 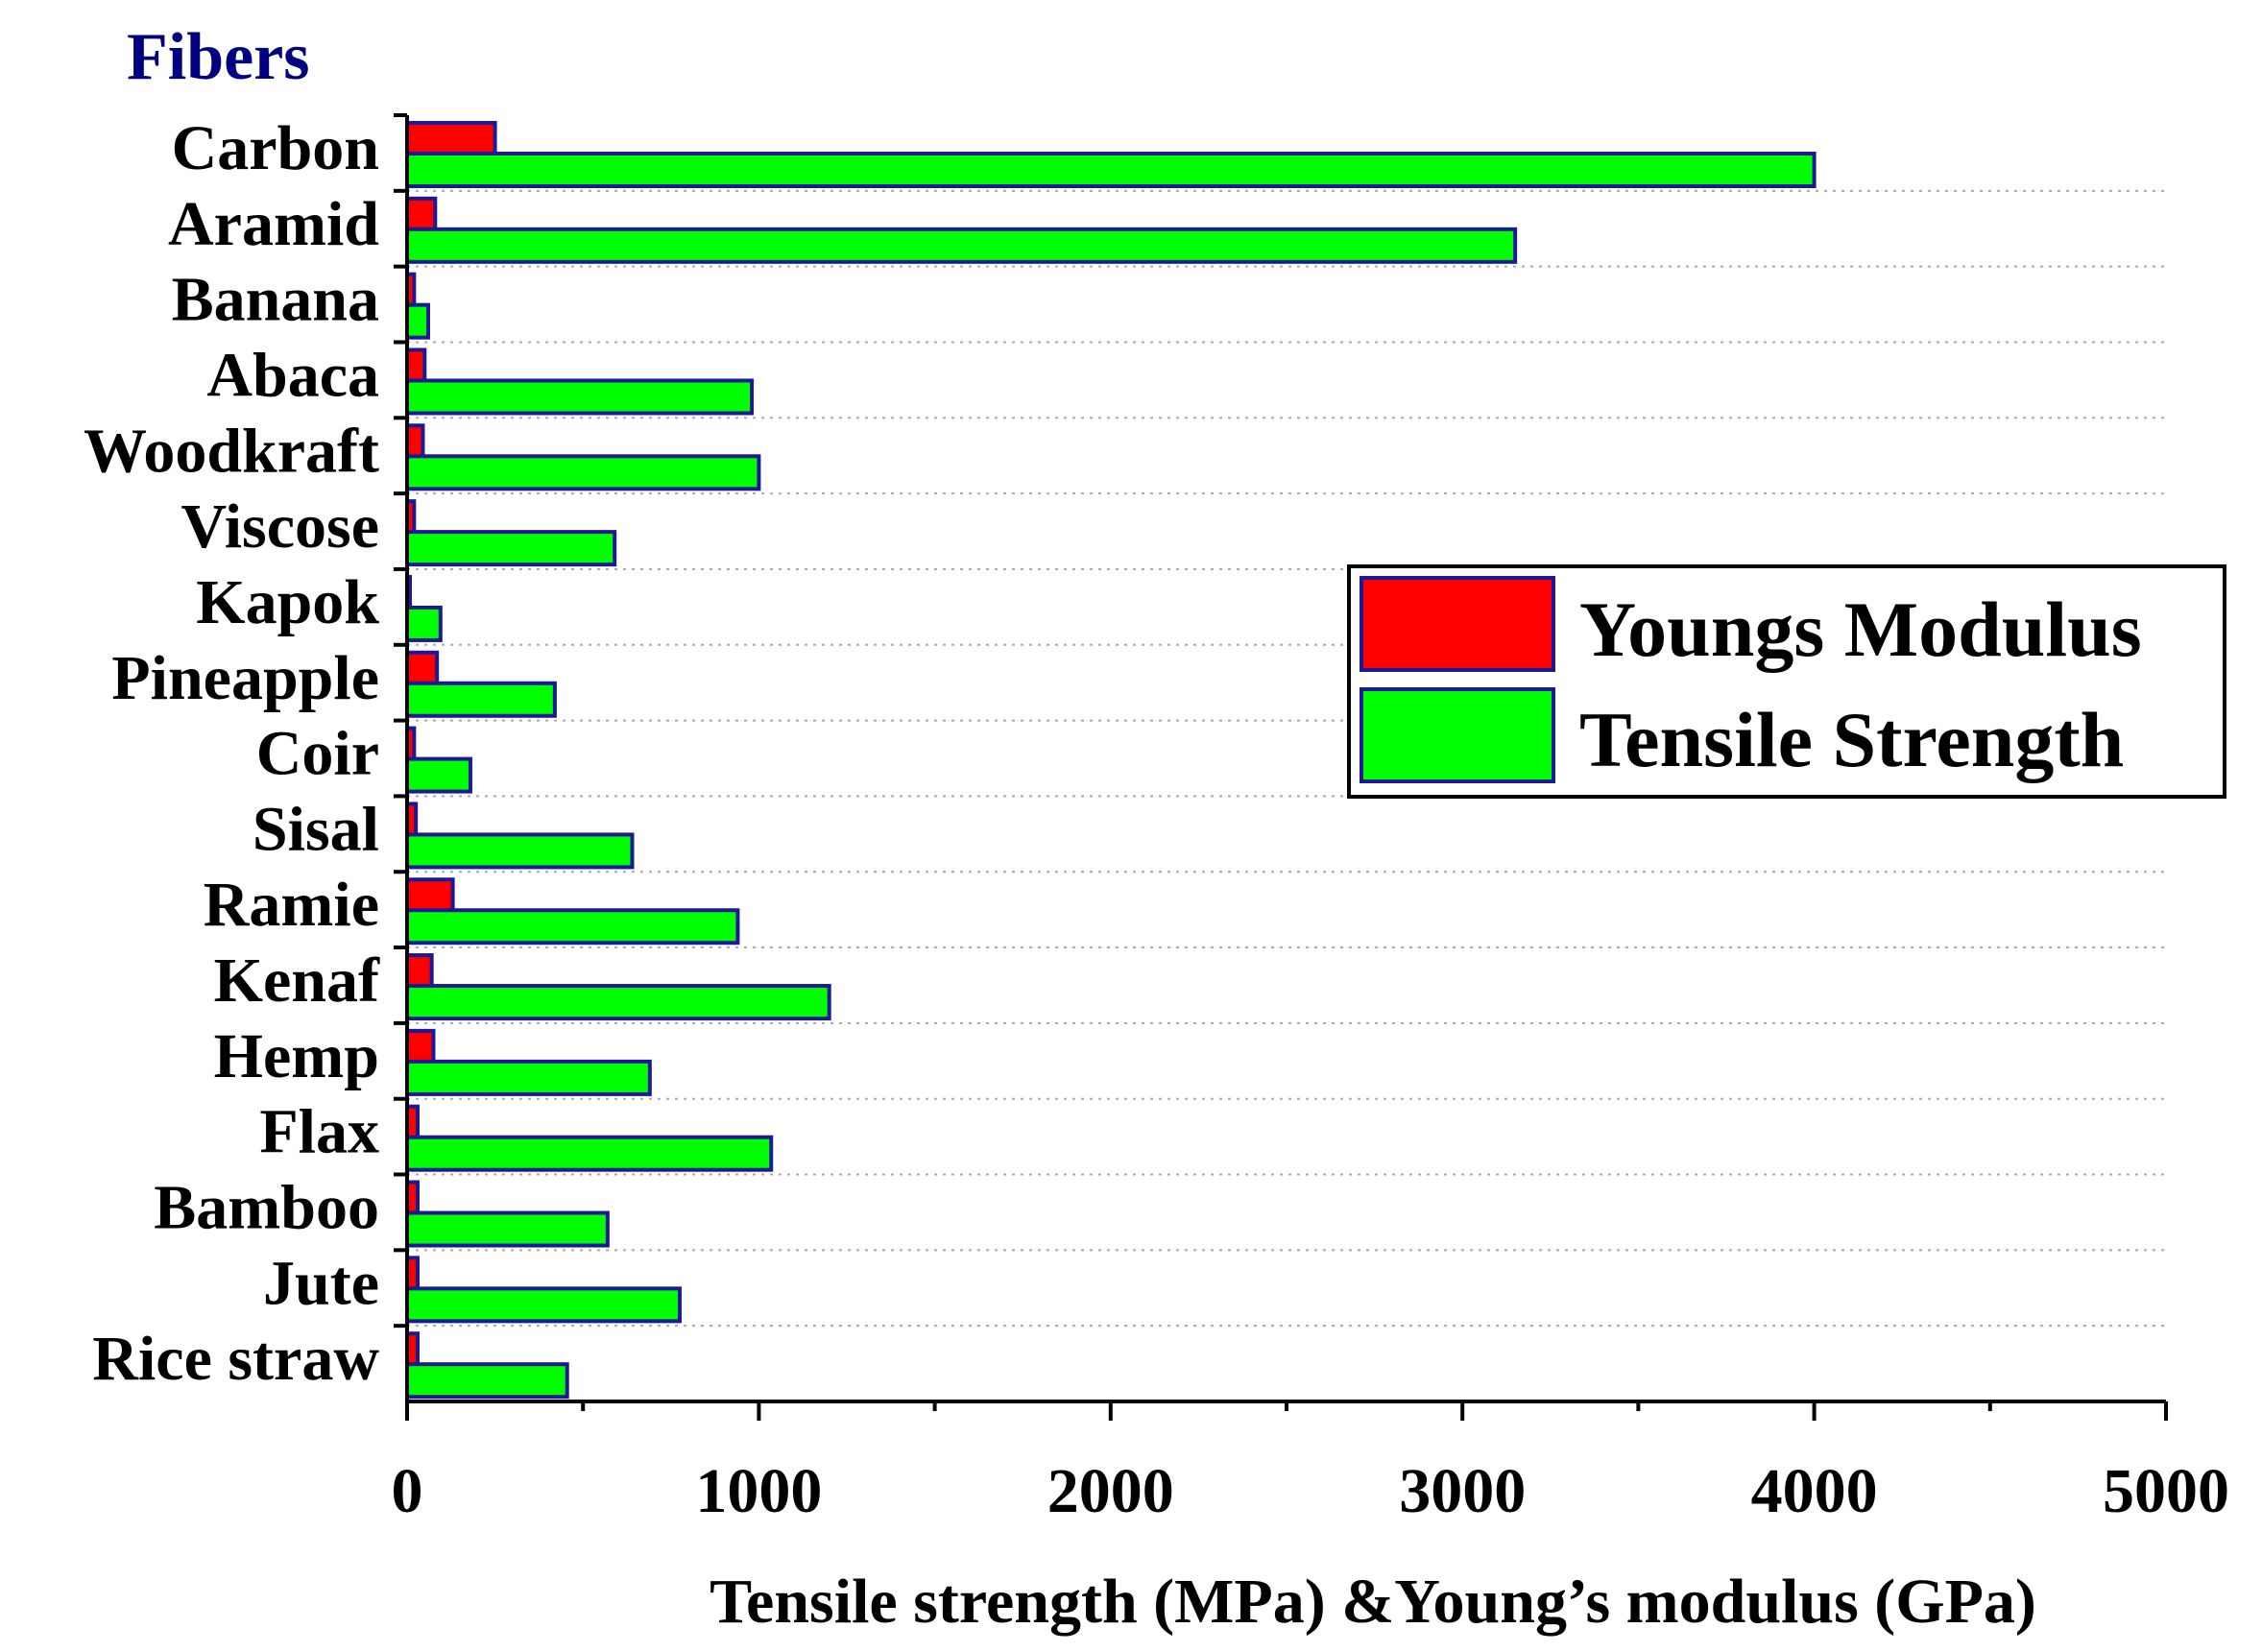 What do you see at coordinates (758, 1491) in the screenshot?
I see `x-tick-label-1000: 1000` at bounding box center [758, 1491].